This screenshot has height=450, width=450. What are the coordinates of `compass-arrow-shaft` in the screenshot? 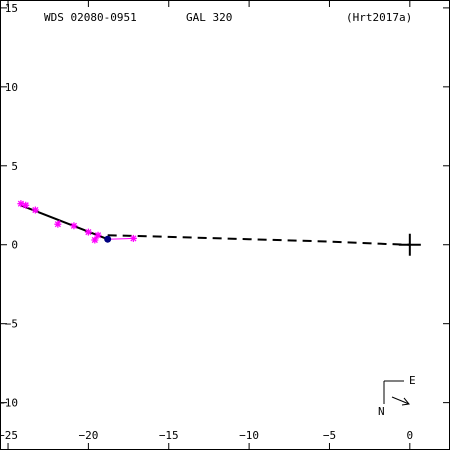 It's located at (400, 400).